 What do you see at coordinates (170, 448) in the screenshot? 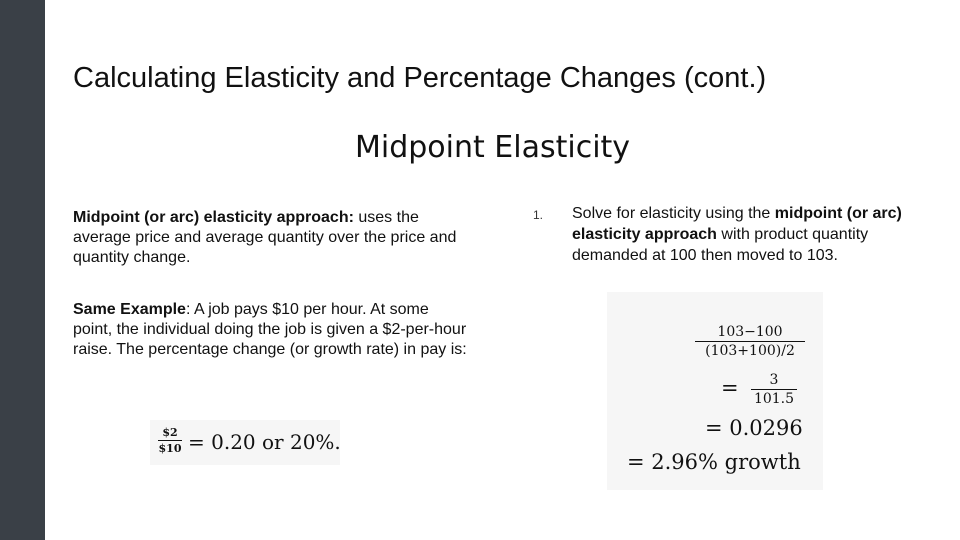
I see `pay-fraction-denominator: $10` at bounding box center [170, 448].